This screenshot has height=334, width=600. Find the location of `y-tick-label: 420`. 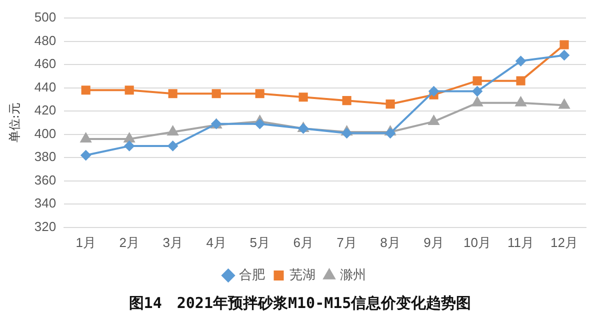

y-tick-label: 420 is located at coordinates (45, 110).